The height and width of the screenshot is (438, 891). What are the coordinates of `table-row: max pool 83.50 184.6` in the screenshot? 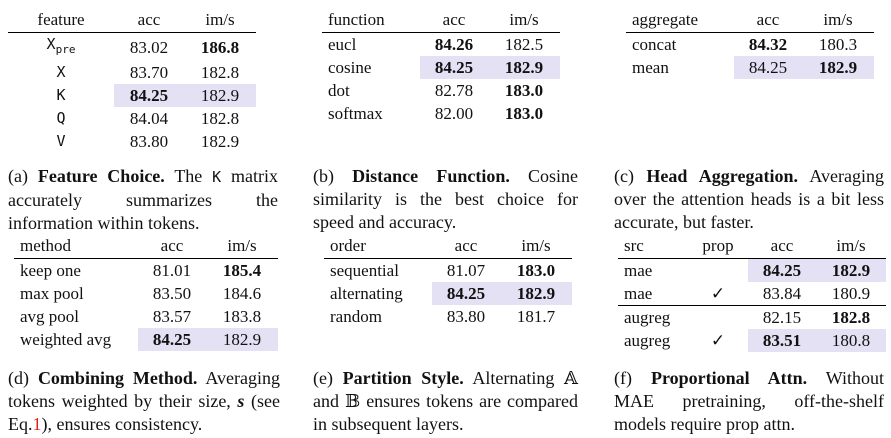 It's located at (146, 293).